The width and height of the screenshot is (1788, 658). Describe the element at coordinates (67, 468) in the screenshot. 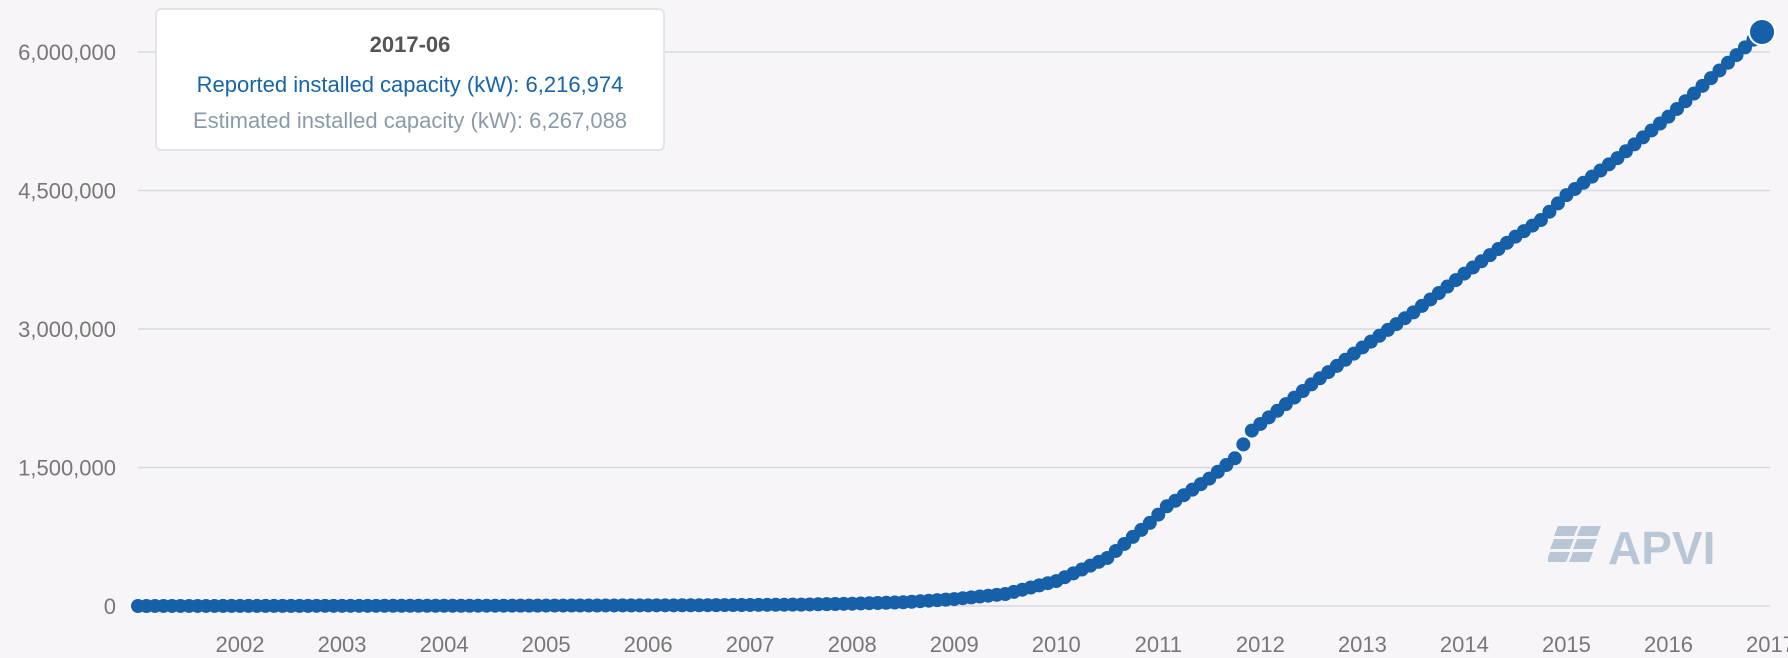

I see `y-tick-label: 1,500,000` at that location.